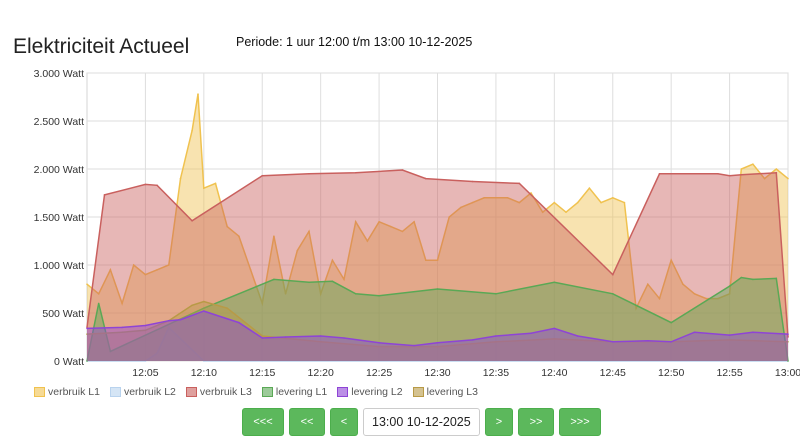 Image resolution: width=800 pixels, height=445 pixels. What do you see at coordinates (729, 373) in the screenshot?
I see `x-tick-label: 12:55` at bounding box center [729, 373].